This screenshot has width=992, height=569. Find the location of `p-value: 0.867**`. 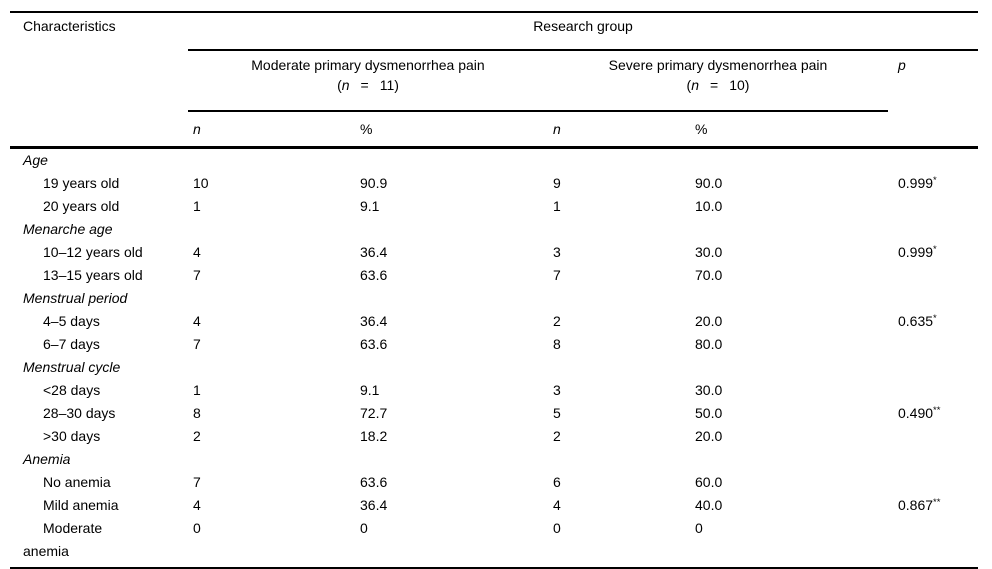

p-value: 0.867** is located at coordinates (933, 505).